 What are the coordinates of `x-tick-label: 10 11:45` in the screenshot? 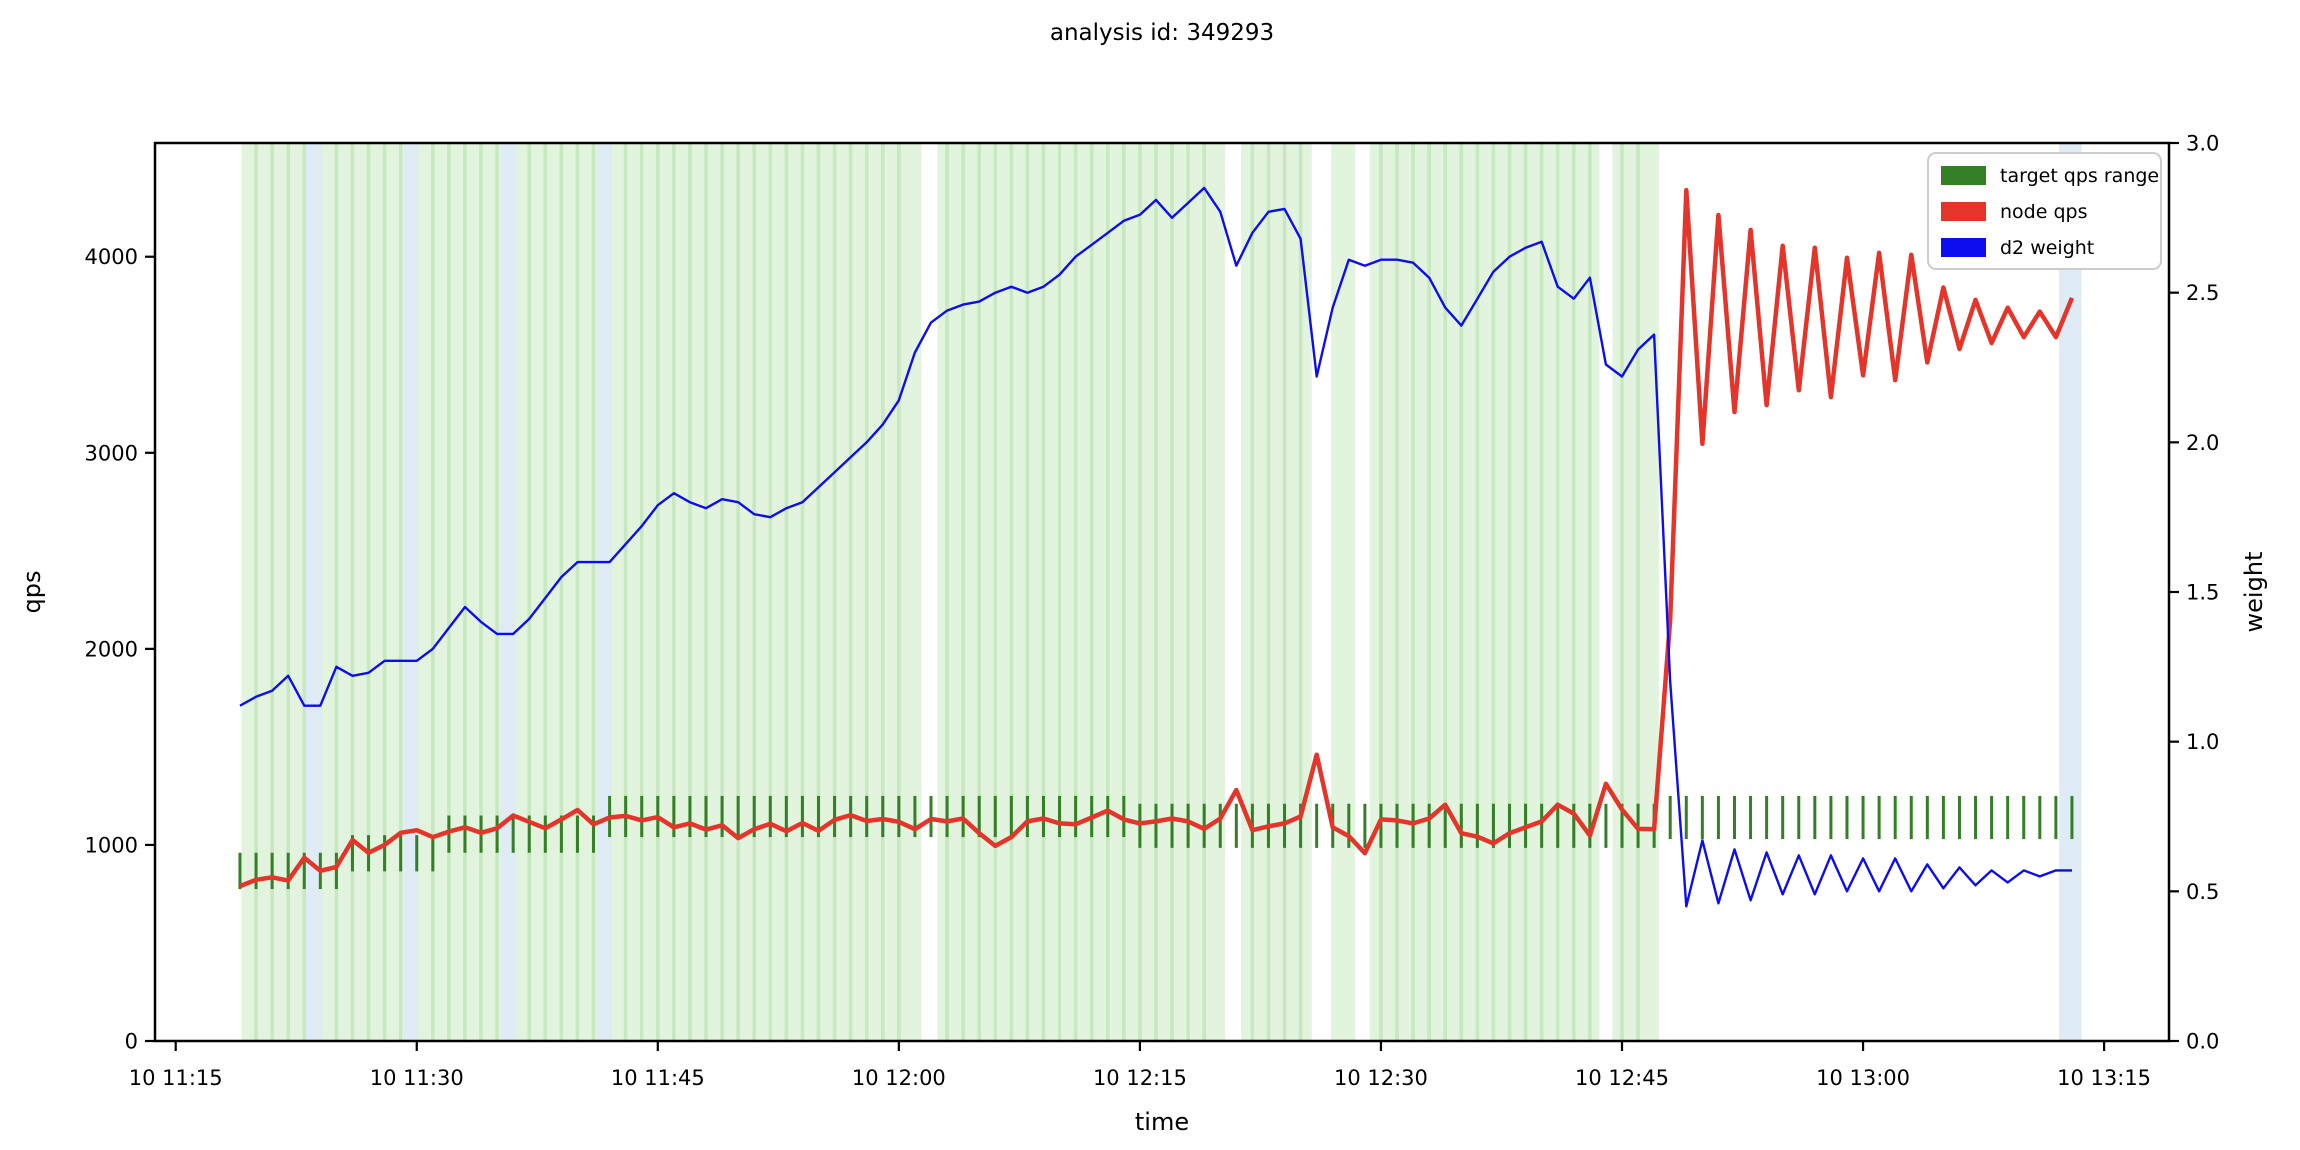 It's located at (658, 1078).